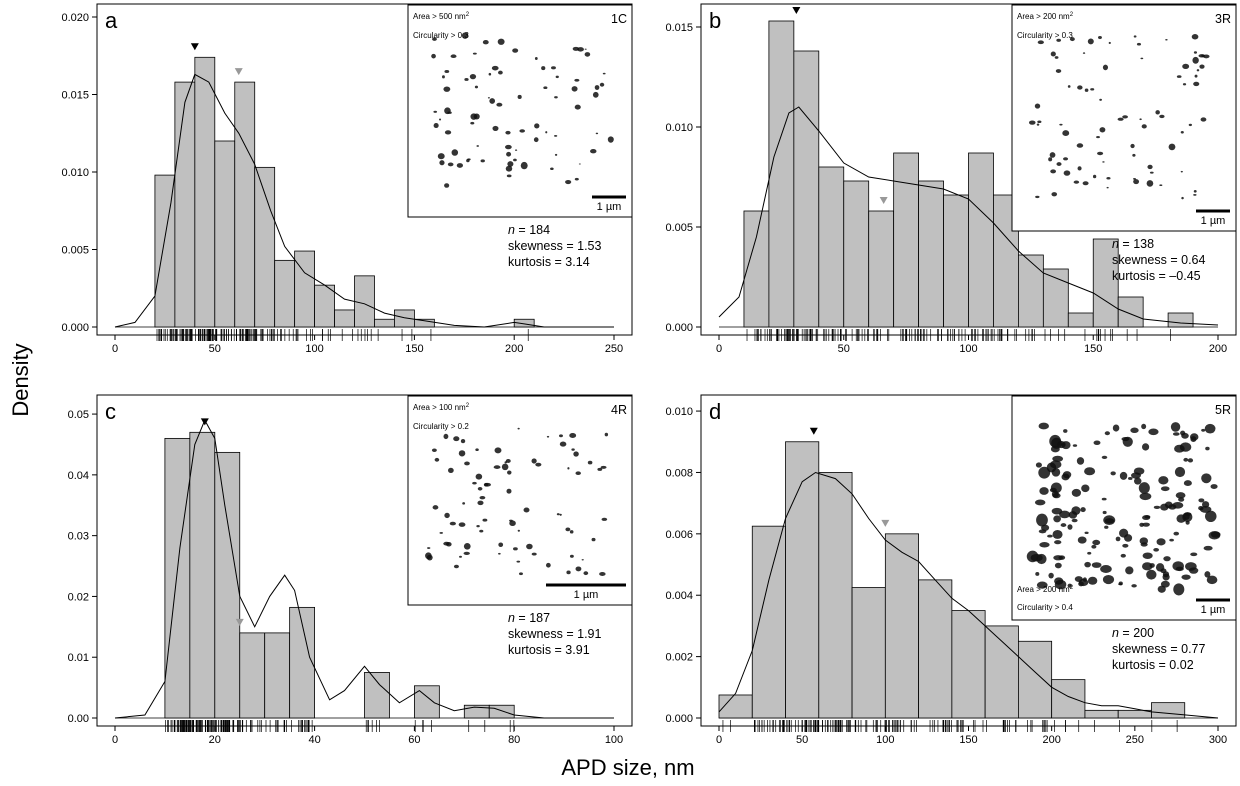 The width and height of the screenshot is (1240, 786). I want to click on inset-circularity-filter: Circularity > 0.4, so click(1045, 607).